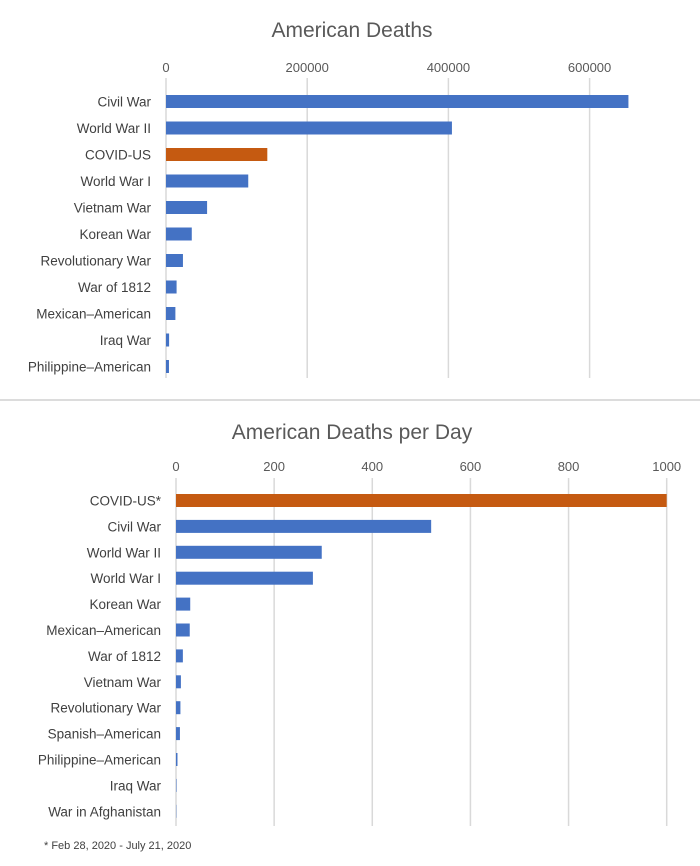 The height and width of the screenshot is (866, 700). I want to click on category-label: Spanish–American, so click(104, 734).